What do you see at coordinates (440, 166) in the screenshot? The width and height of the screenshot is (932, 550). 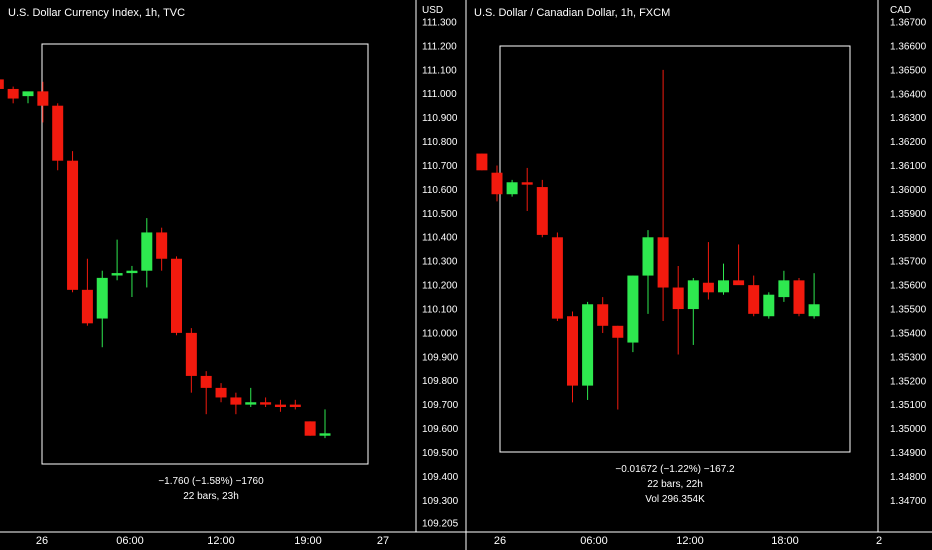 I see `price-tick-label: 110.700` at bounding box center [440, 166].